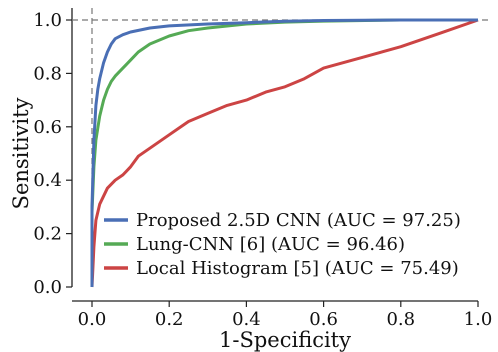 Image resolution: width=498 pixels, height=352 pixels. Describe the element at coordinates (323, 319) in the screenshot. I see `x-tick-label-3: 0.6` at that location.